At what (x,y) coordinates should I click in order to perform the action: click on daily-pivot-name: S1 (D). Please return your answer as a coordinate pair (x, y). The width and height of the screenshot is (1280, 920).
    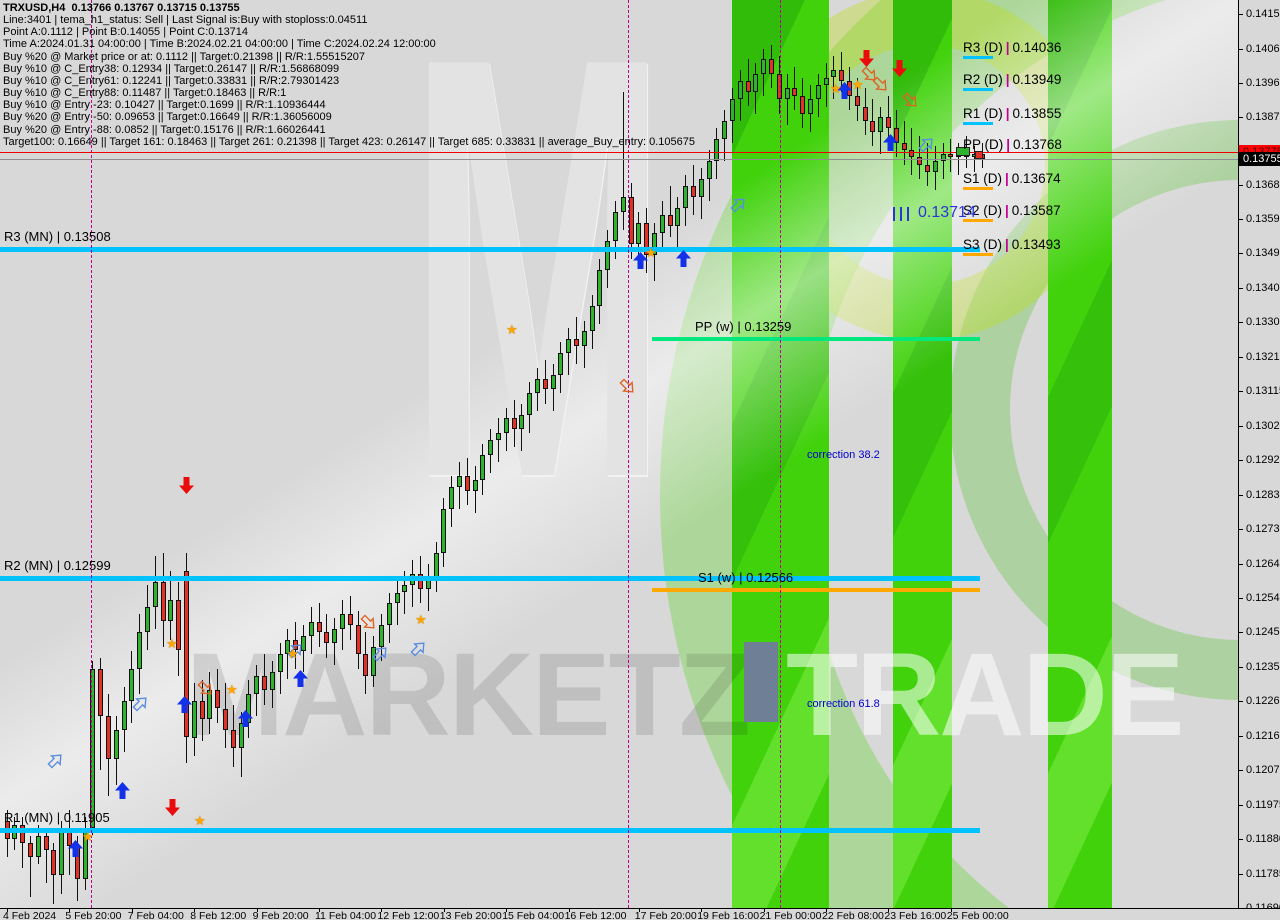
    Looking at the image, I should click on (983, 179).